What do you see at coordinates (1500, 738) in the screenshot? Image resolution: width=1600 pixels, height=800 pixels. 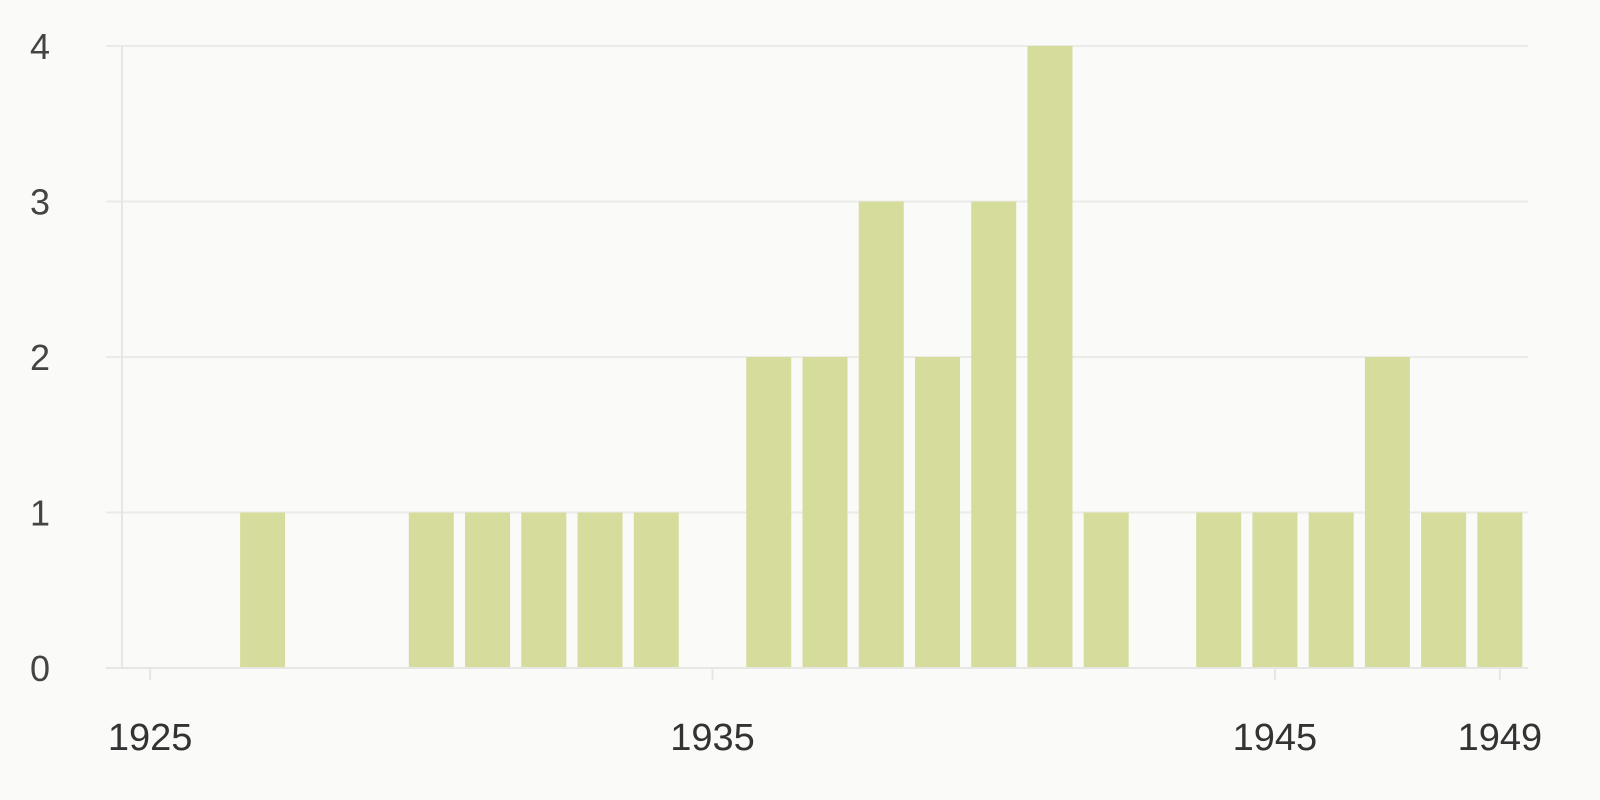 I see `x-tick-label: 1949` at bounding box center [1500, 738].